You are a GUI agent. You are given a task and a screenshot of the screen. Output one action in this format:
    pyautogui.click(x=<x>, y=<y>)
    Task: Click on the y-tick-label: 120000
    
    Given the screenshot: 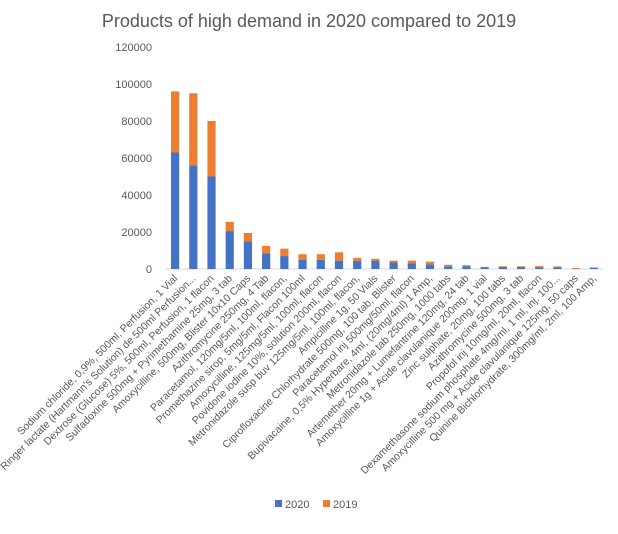 What is the action you would take?
    pyautogui.click(x=133, y=48)
    